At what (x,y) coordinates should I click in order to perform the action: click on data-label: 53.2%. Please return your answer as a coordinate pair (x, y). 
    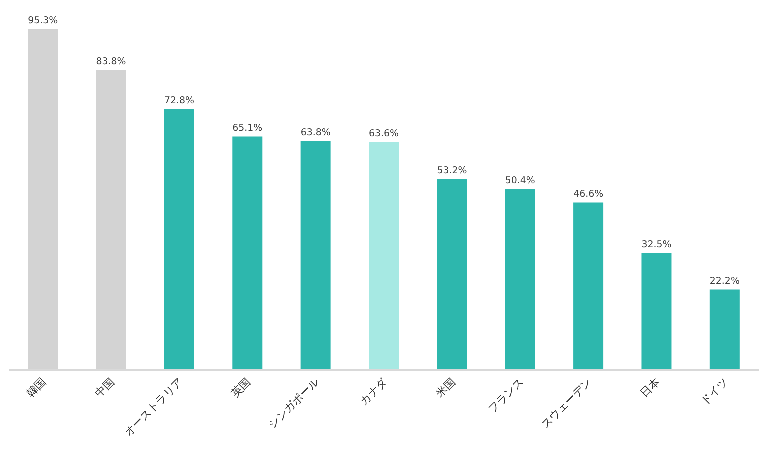
    Looking at the image, I should click on (452, 171).